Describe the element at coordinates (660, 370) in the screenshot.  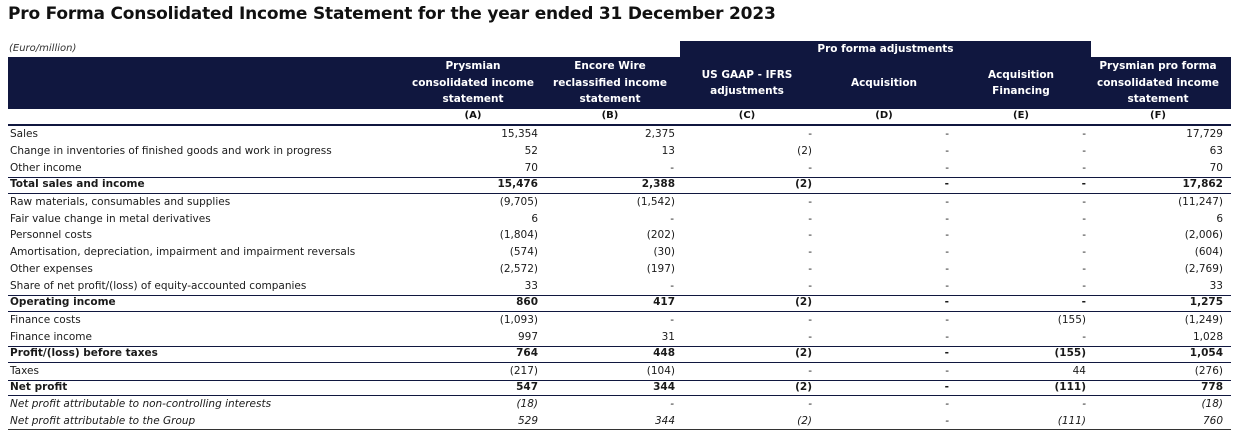
I see `row-value: (104)` at that location.